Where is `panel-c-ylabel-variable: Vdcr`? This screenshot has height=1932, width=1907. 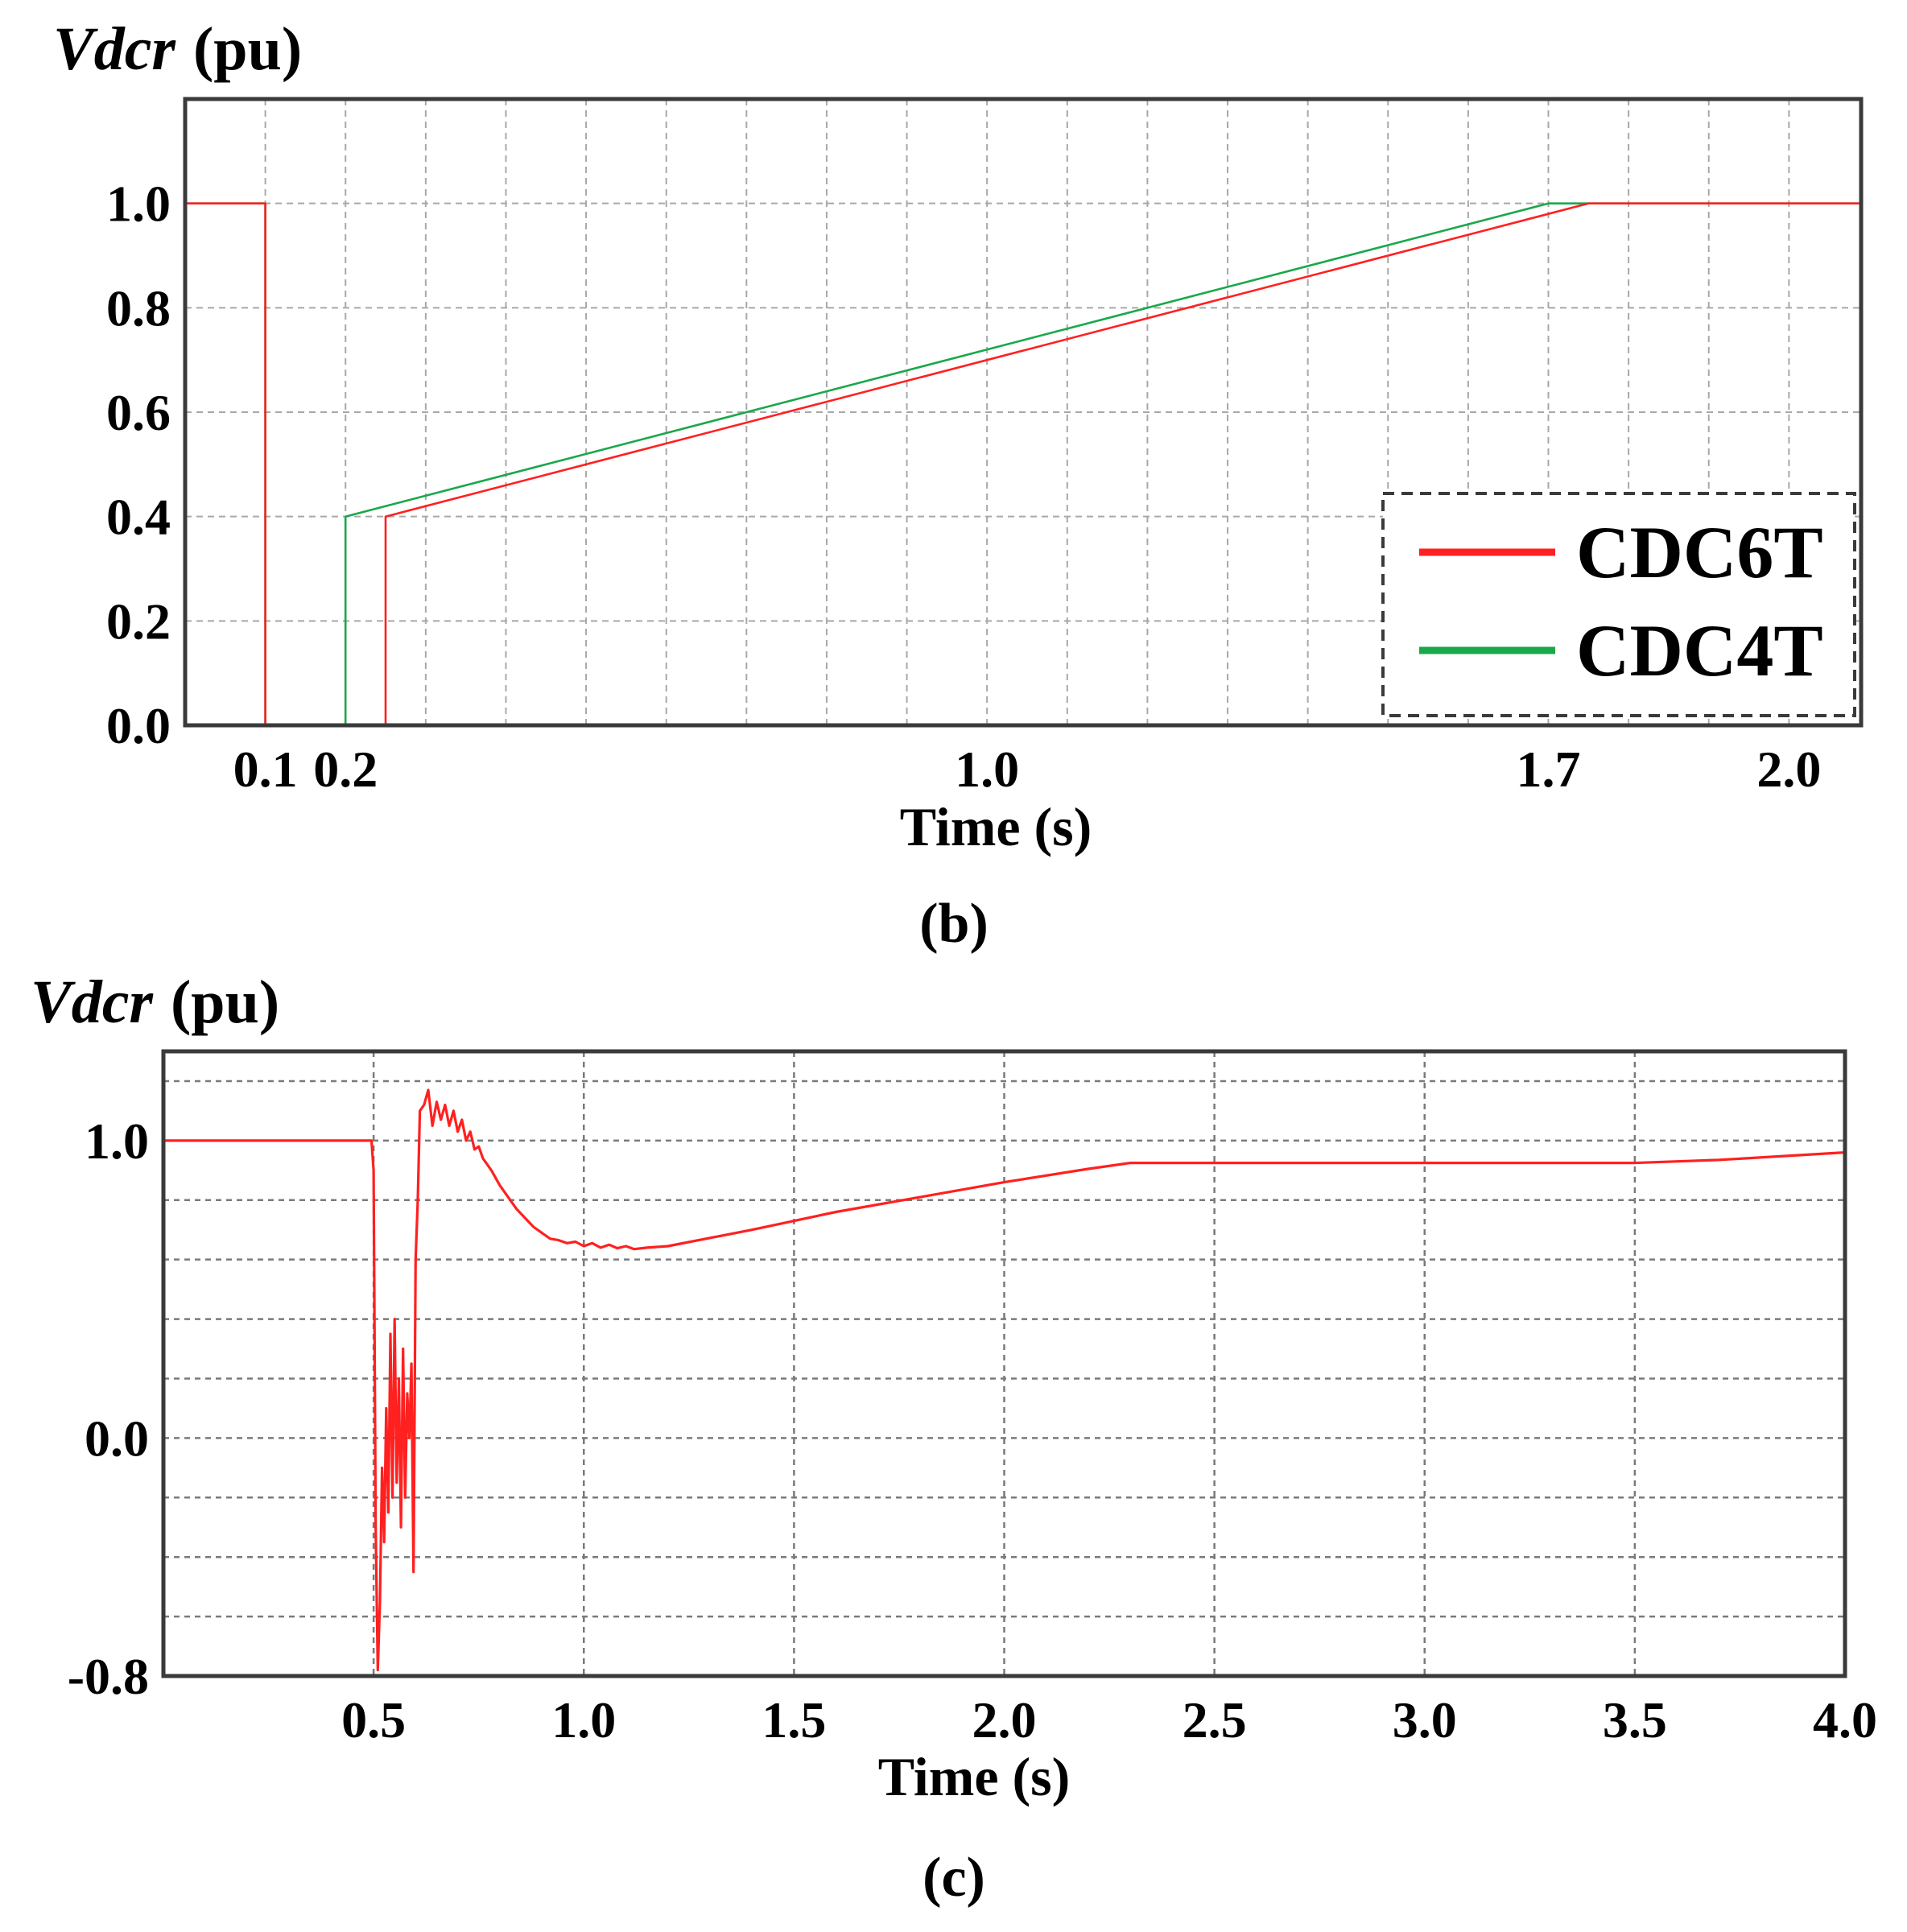 panel-c-ylabel-variable: Vdcr is located at coordinates (92, 1002).